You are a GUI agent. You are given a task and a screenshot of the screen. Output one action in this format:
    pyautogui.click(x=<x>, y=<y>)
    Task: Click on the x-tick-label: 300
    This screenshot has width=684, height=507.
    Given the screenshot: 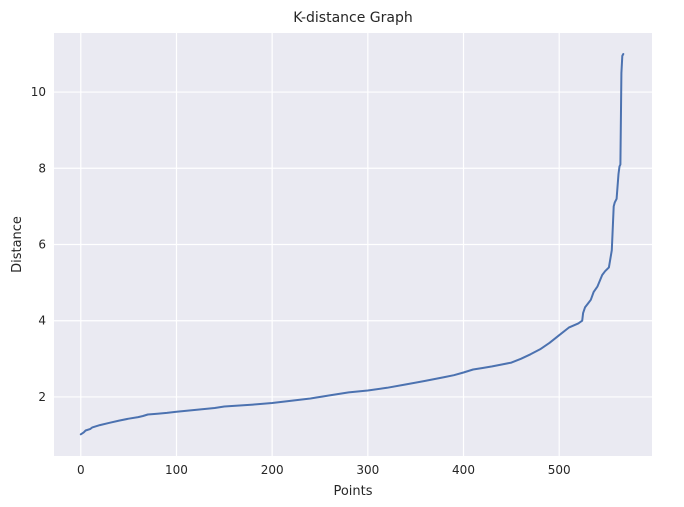 What is the action you would take?
    pyautogui.click(x=367, y=470)
    